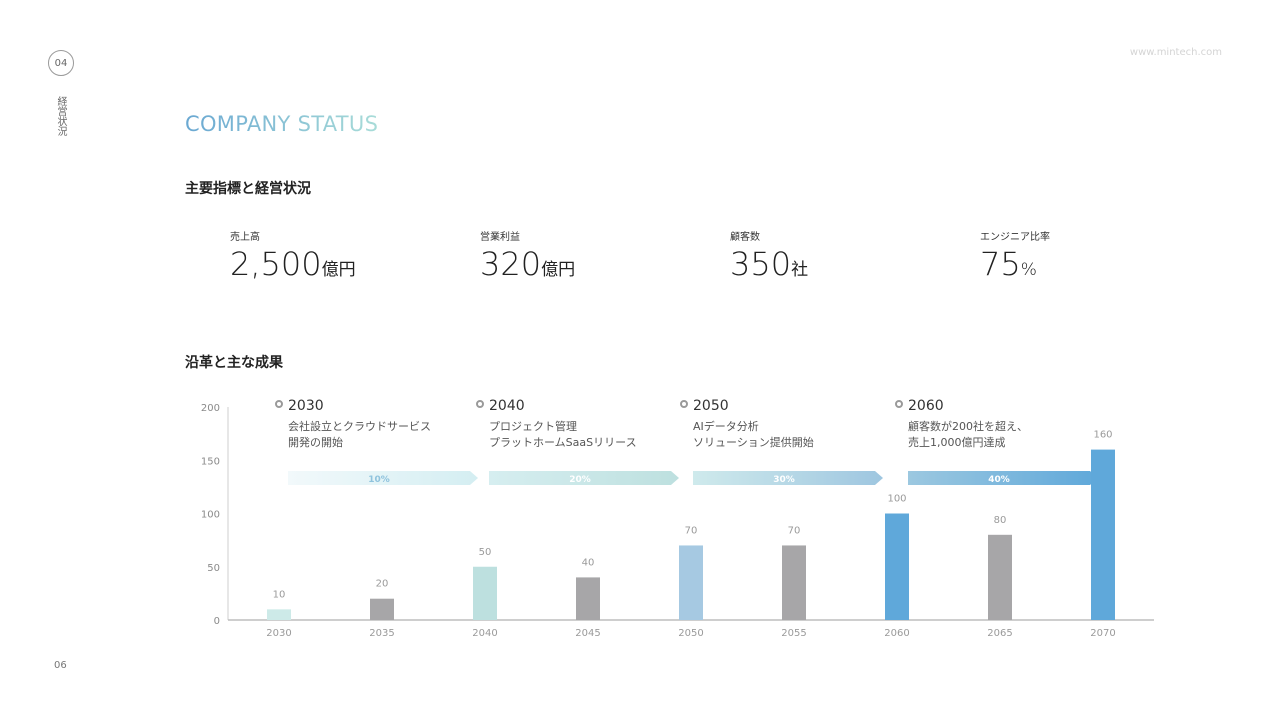 The width and height of the screenshot is (1280, 720). I want to click on milestone-desc-line2: 開発の開始, so click(315, 442).